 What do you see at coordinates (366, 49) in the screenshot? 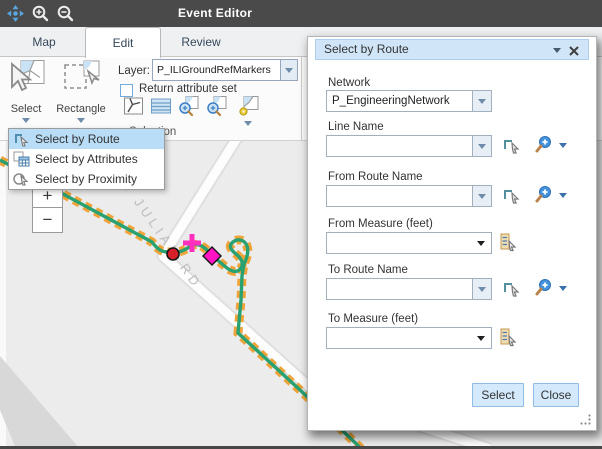
I see `panel-title: Select by Route` at bounding box center [366, 49].